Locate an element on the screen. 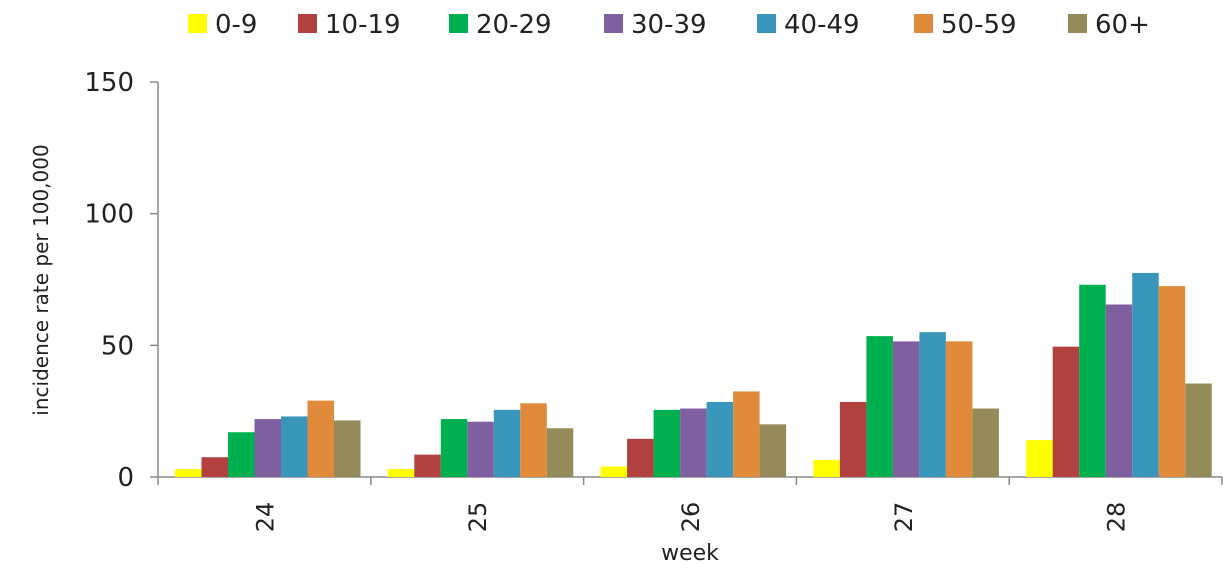  legend-label: 60+ is located at coordinates (1122, 25).